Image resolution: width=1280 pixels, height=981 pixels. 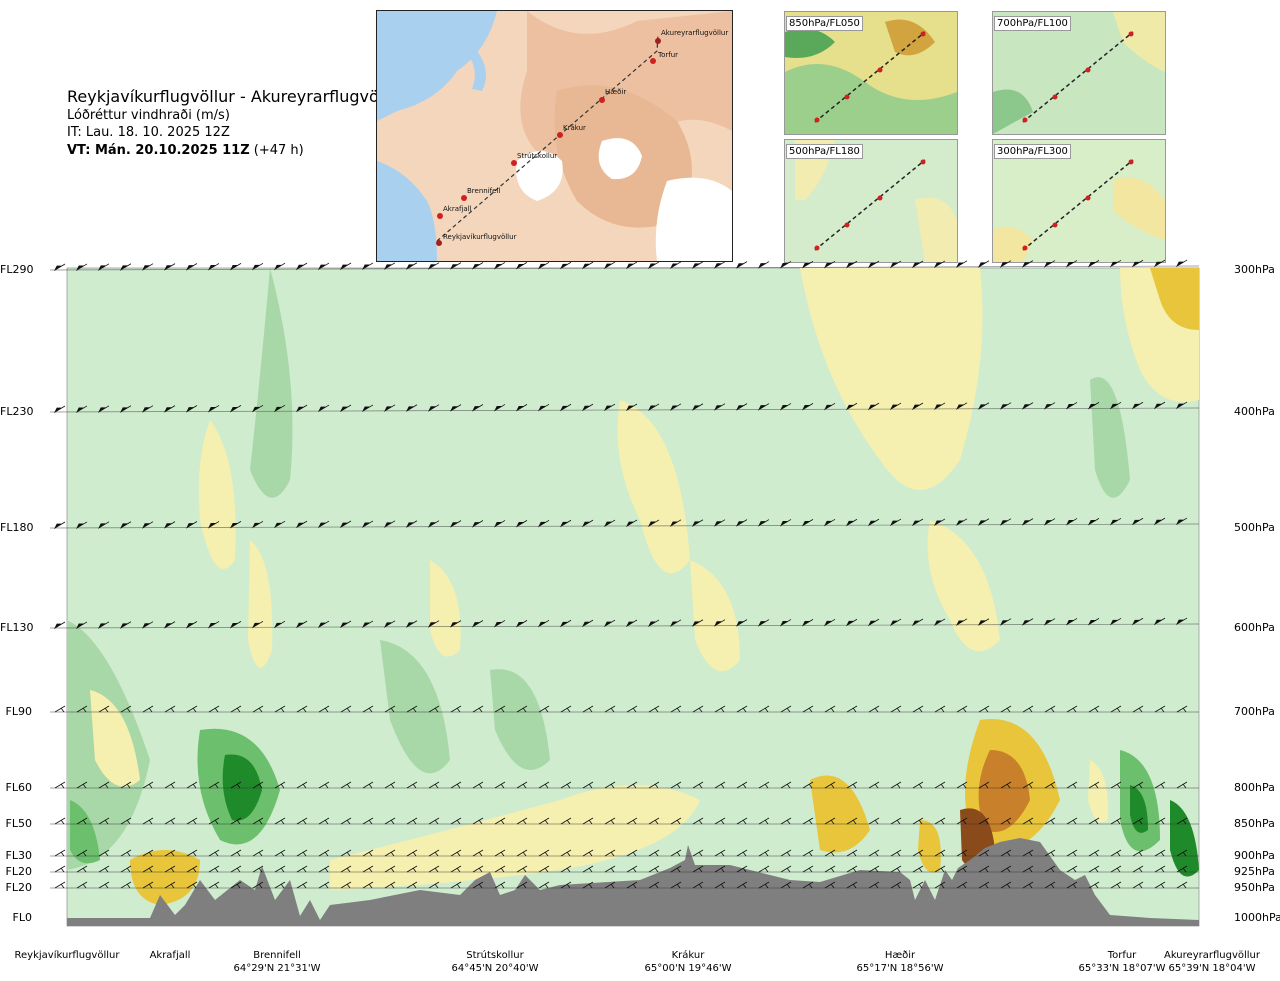 What do you see at coordinates (18, 823) in the screenshot?
I see `flight-level-tick-label: FL50` at bounding box center [18, 823].